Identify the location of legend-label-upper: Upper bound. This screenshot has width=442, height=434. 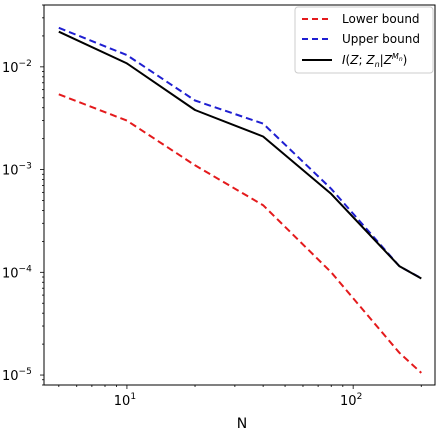
(381, 39).